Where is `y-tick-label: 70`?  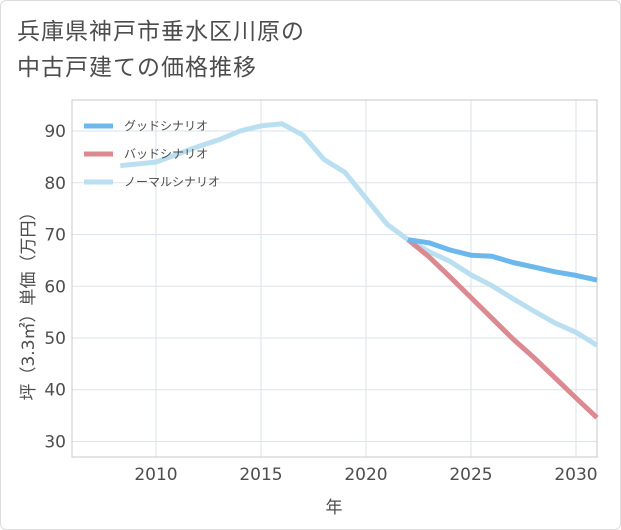 y-tick-label: 70 is located at coordinates (55, 236).